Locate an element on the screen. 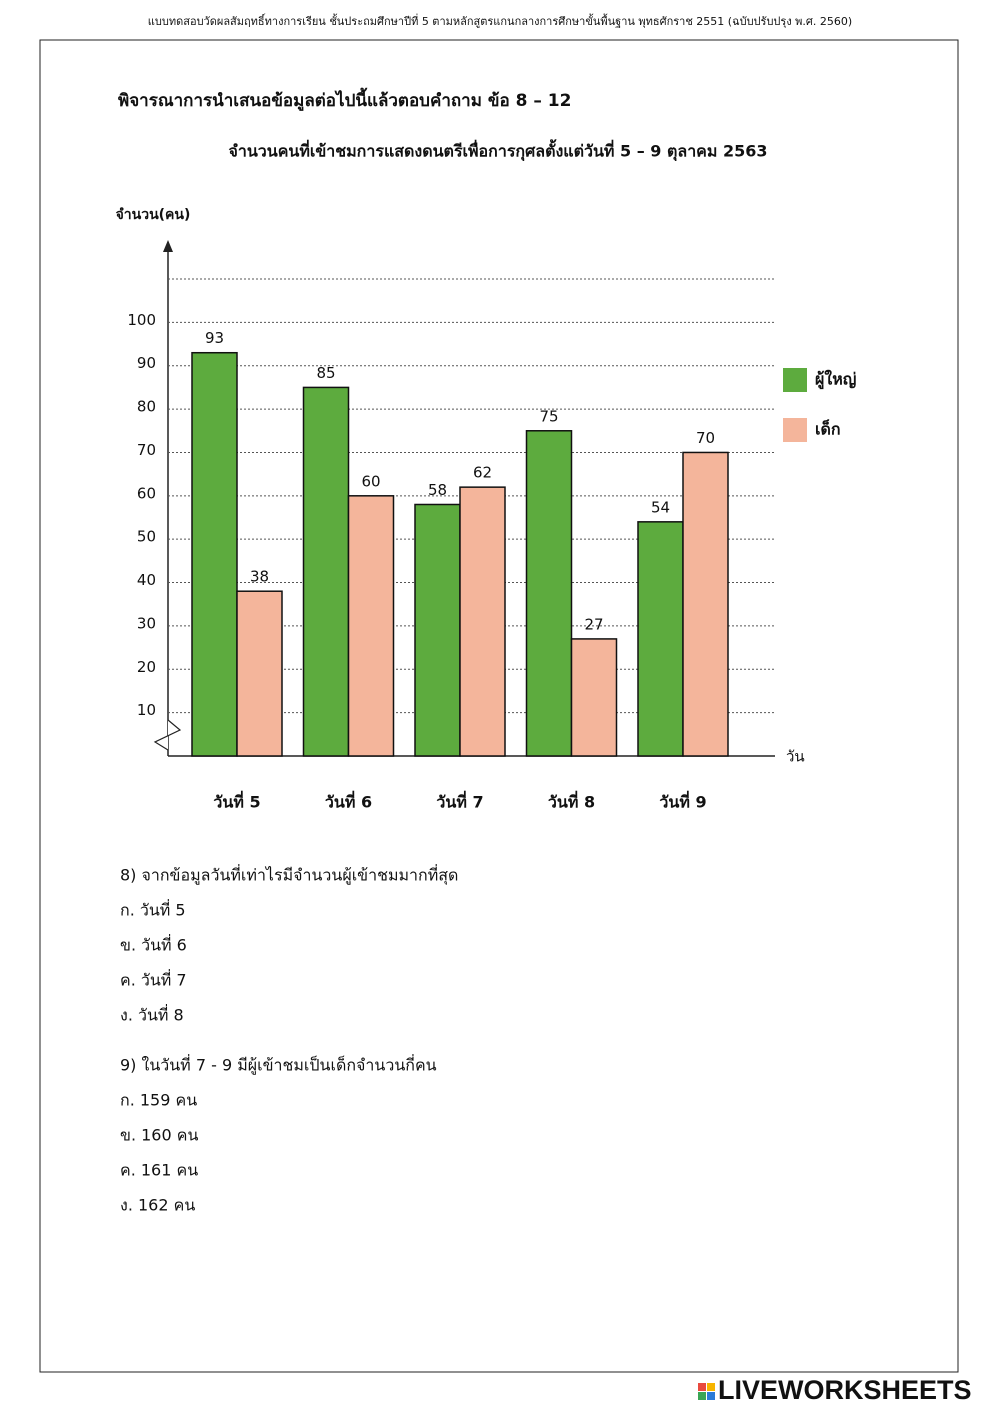 The width and height of the screenshot is (1000, 1413). option-text: ก. วันที่ 5 is located at coordinates (153, 909).